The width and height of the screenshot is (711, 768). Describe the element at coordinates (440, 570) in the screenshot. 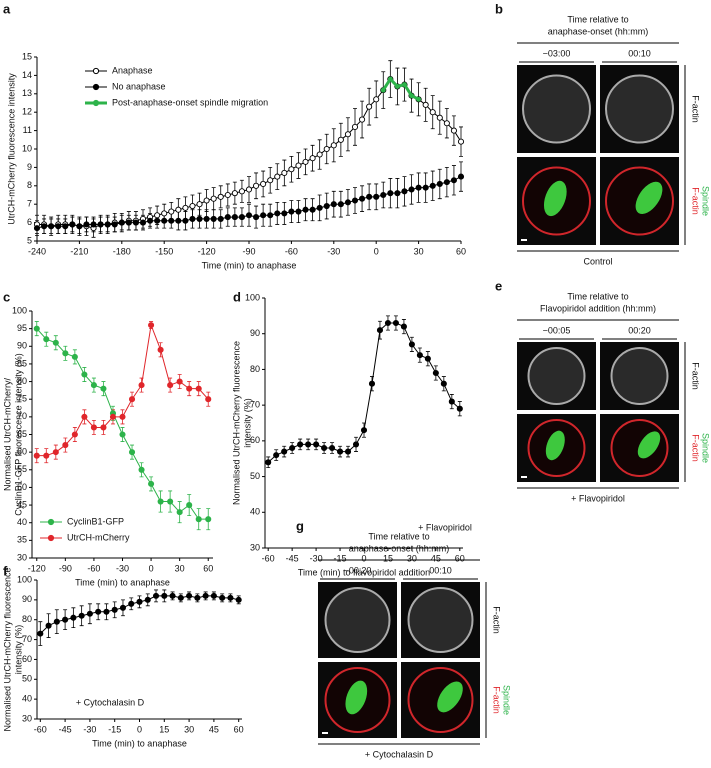

I see `time-label: 00:10` at that location.